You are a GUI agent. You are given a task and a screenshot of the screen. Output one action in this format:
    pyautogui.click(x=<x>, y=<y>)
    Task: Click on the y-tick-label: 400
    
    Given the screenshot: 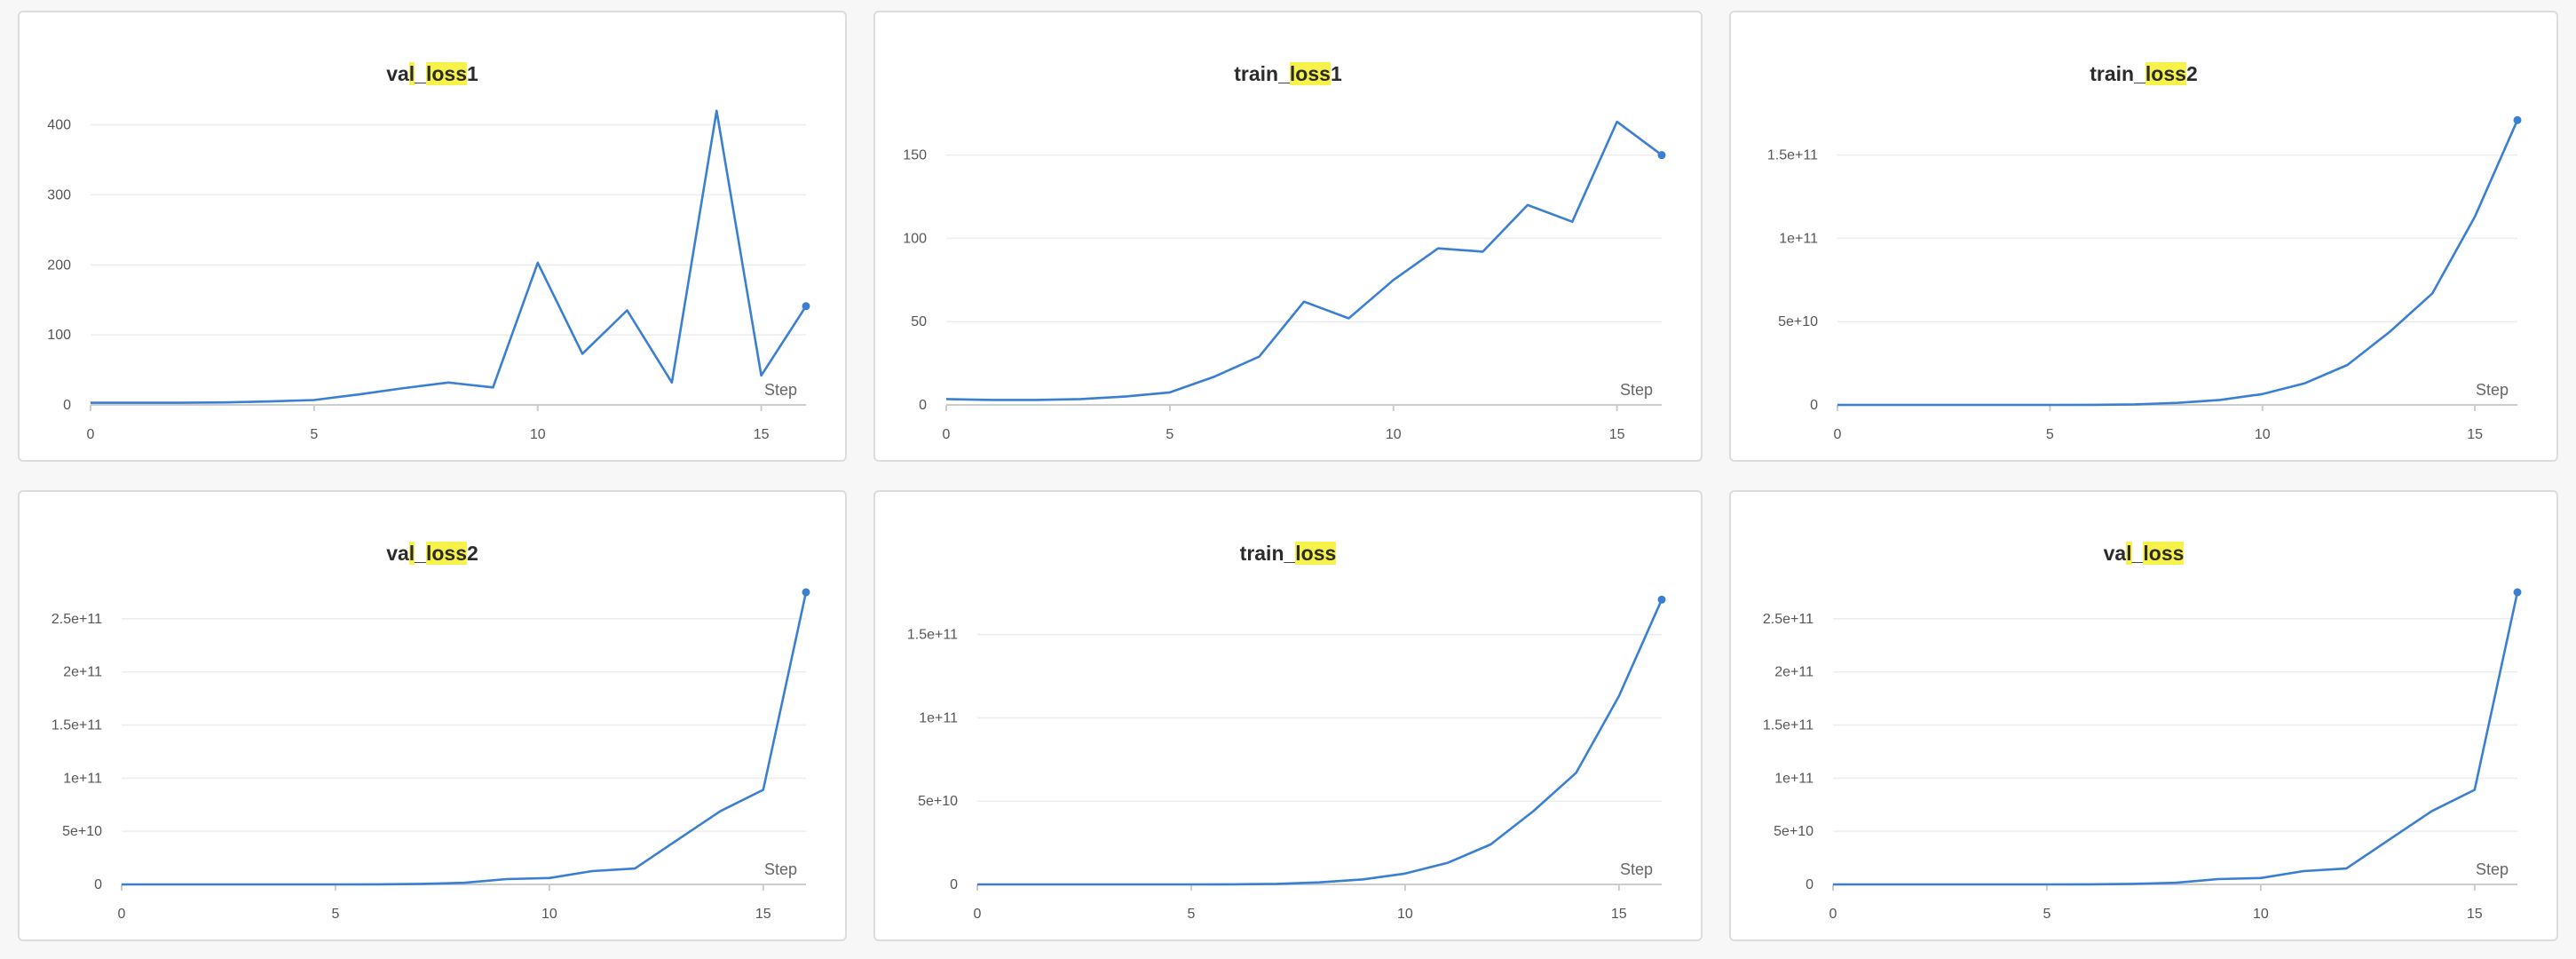 What is the action you would take?
    pyautogui.click(x=59, y=125)
    